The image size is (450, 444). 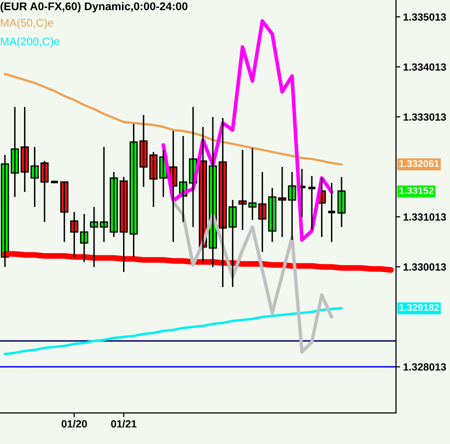 What do you see at coordinates (425, 267) in the screenshot?
I see `y-tick-label: 1.330013` at bounding box center [425, 267].